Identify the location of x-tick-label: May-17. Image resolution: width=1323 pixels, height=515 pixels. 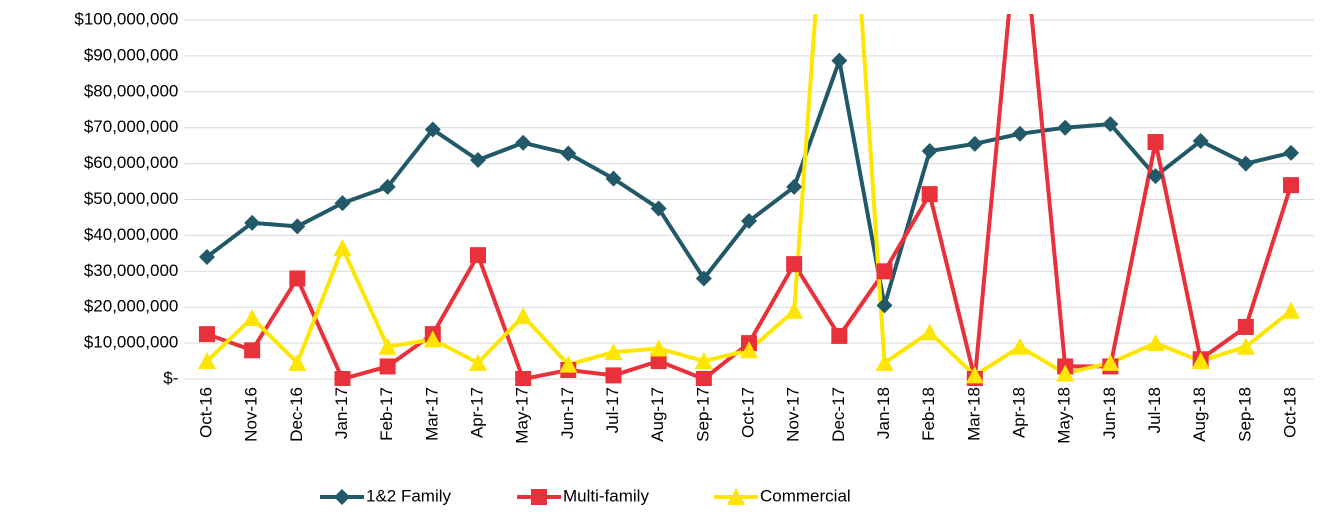
(522, 415).